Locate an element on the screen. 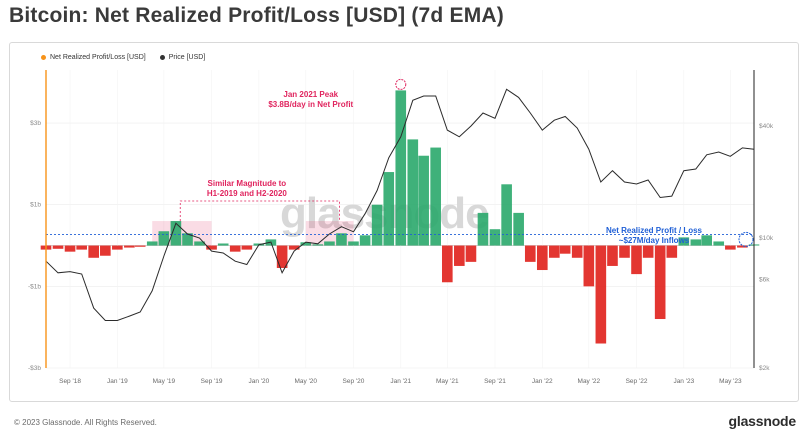  legend-item-net-realized: Net Realized Profit/Loss [USD] is located at coordinates (93, 57).